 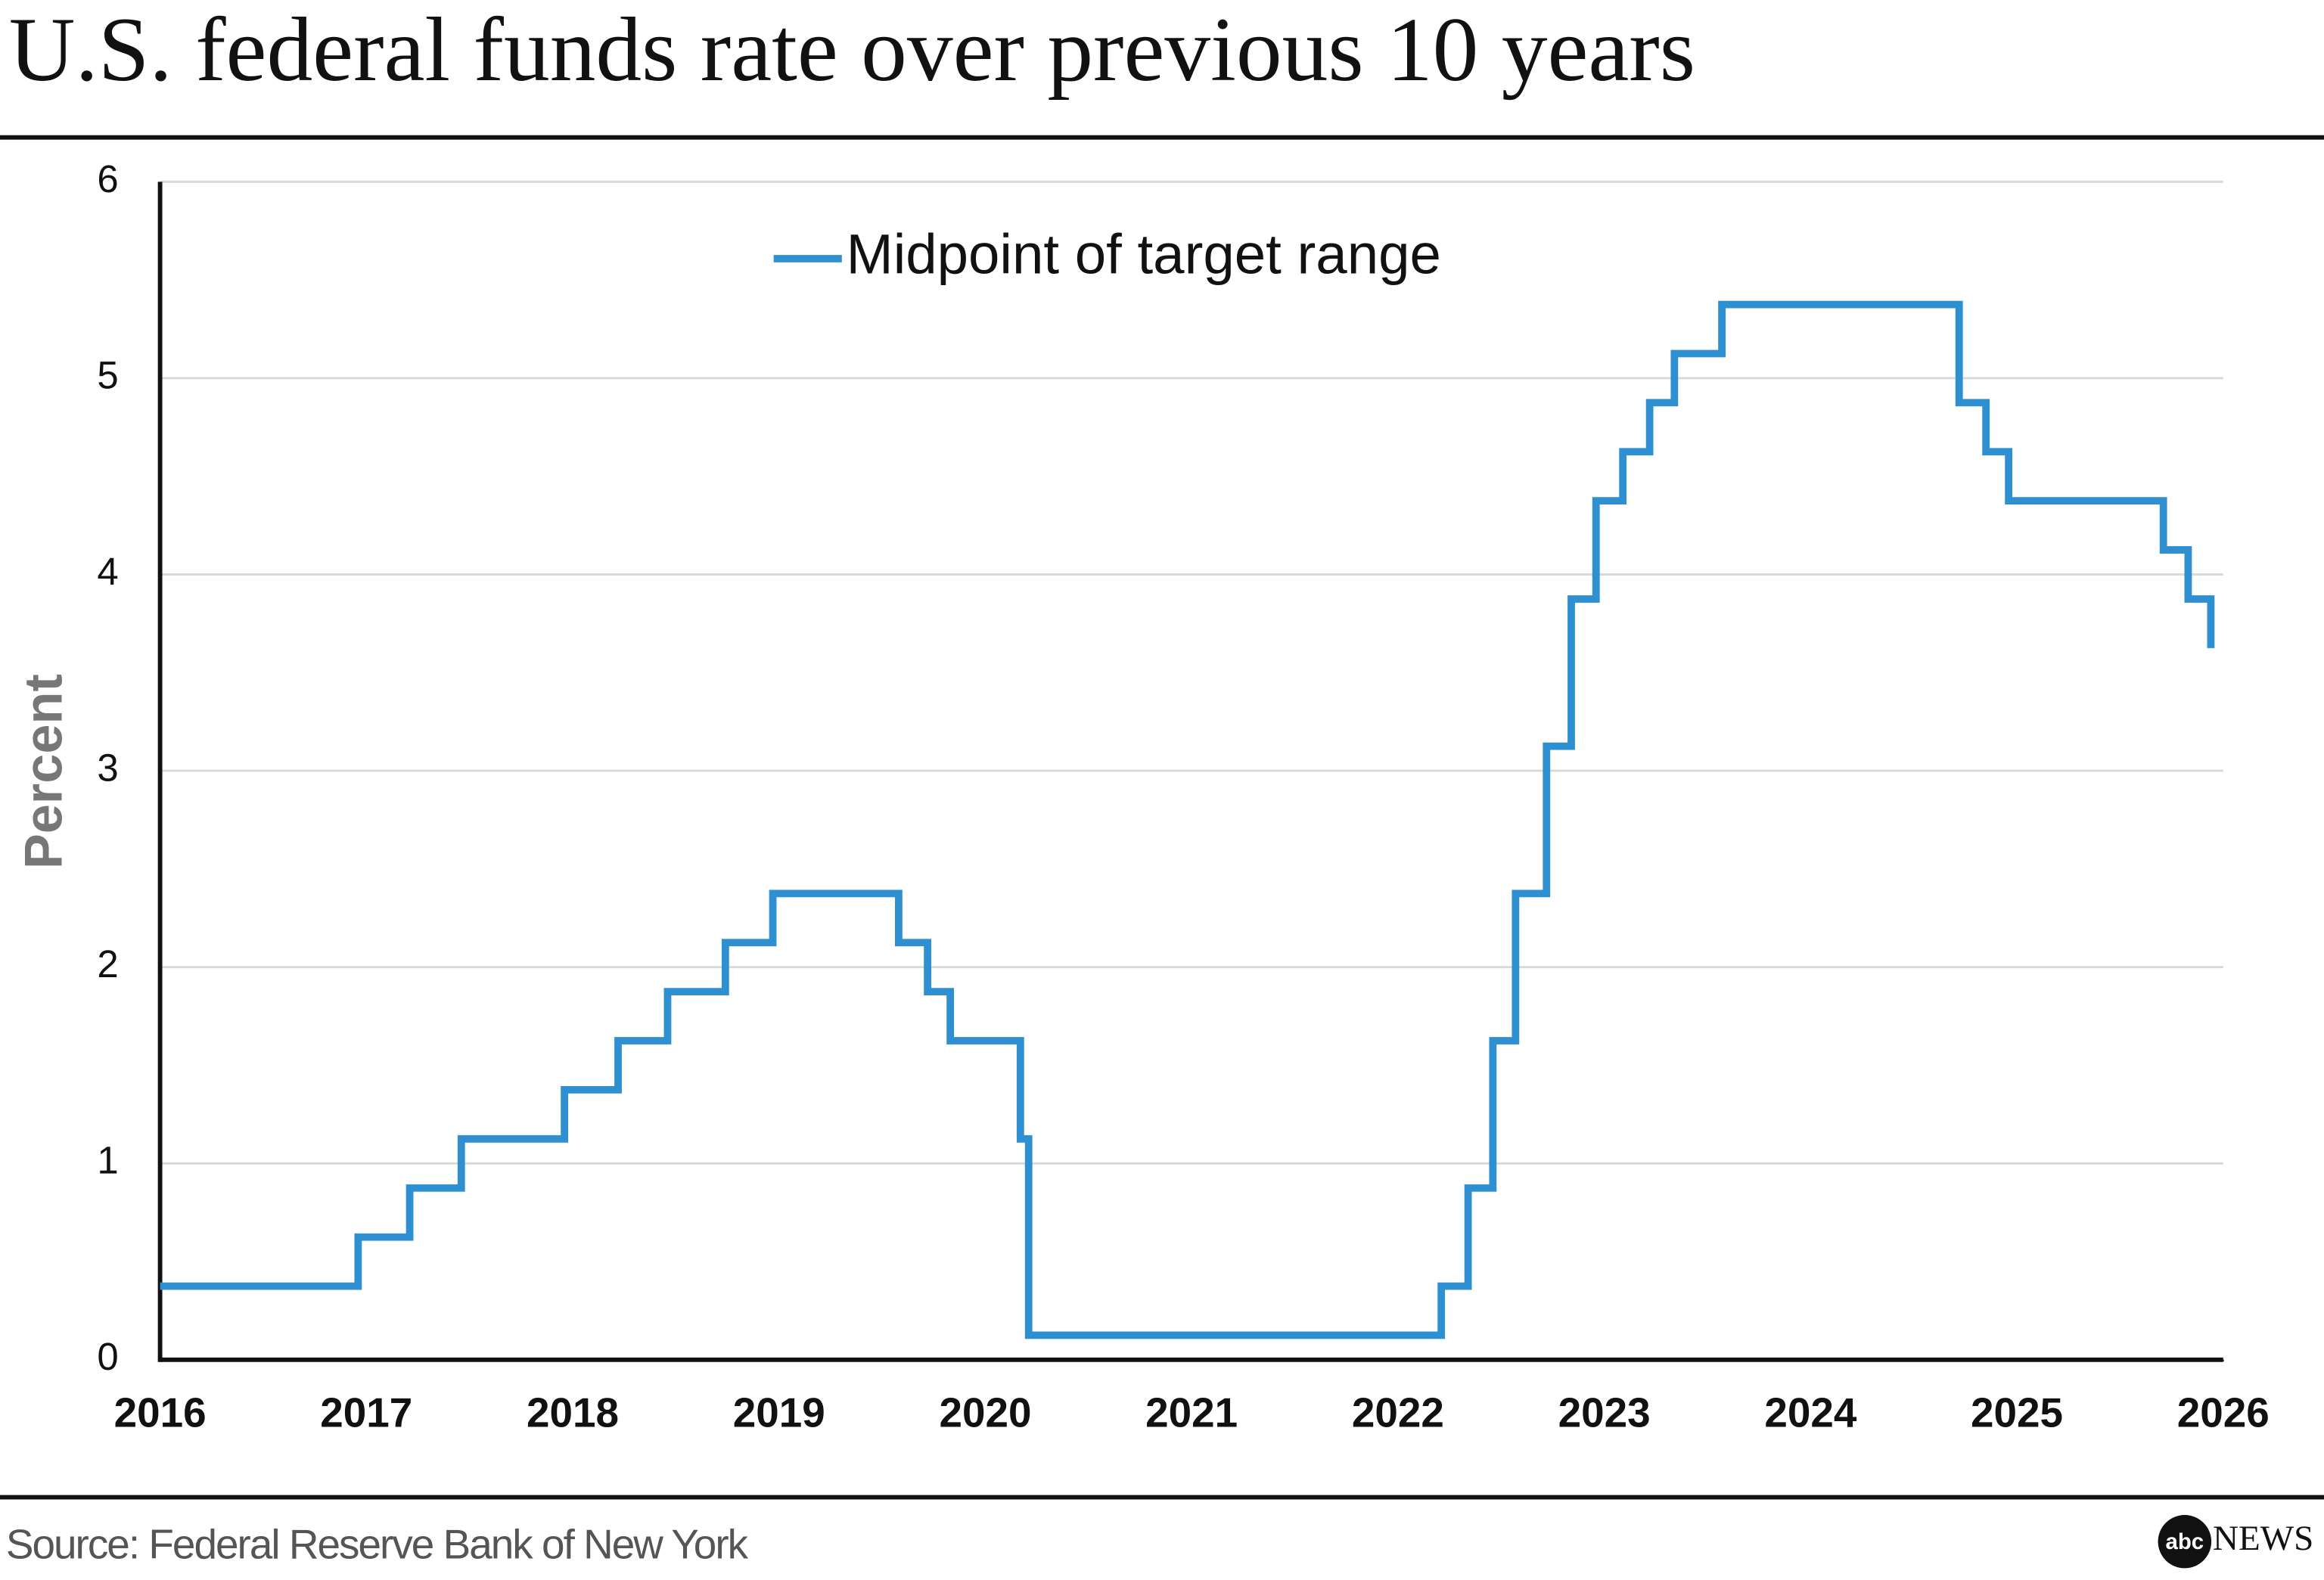 I want to click on logo-mark: abc, so click(x=2185, y=1541).